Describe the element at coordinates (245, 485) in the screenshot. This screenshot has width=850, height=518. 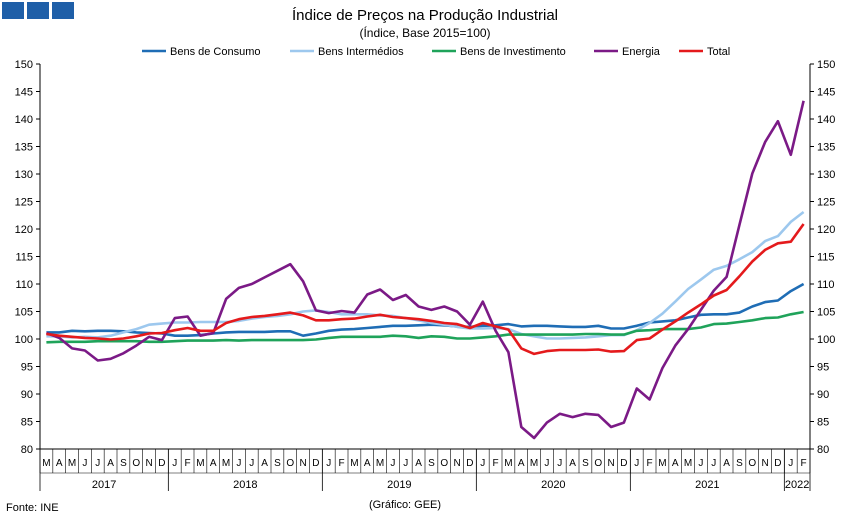
I see `year-label: 2018` at that location.